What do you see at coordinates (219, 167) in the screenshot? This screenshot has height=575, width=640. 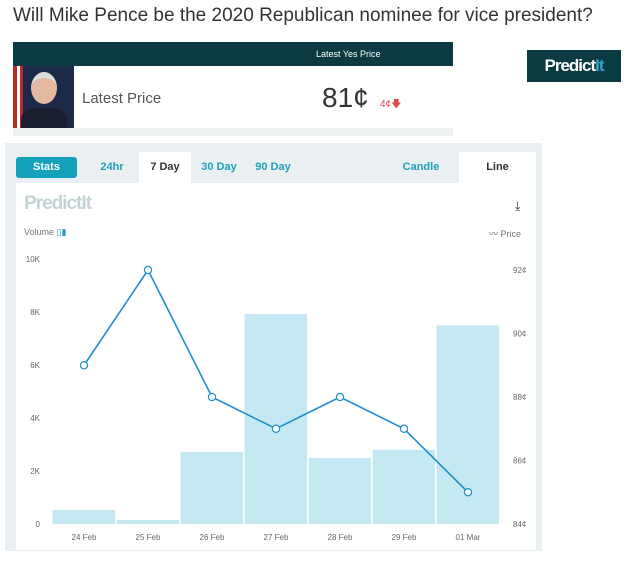 I see `tab-30-day: 30 Day` at bounding box center [219, 167].